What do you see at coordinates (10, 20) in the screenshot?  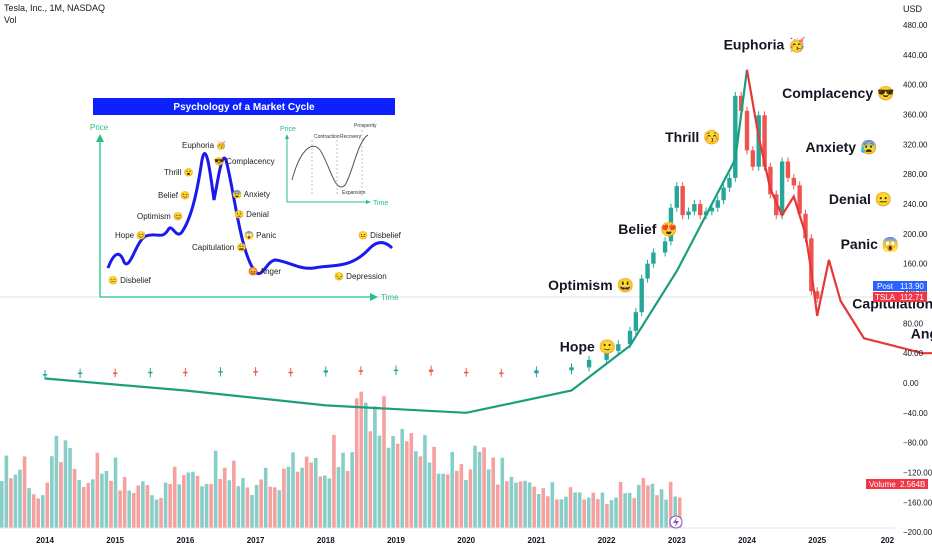 I see `volume-indicator-label: Vol` at bounding box center [10, 20].